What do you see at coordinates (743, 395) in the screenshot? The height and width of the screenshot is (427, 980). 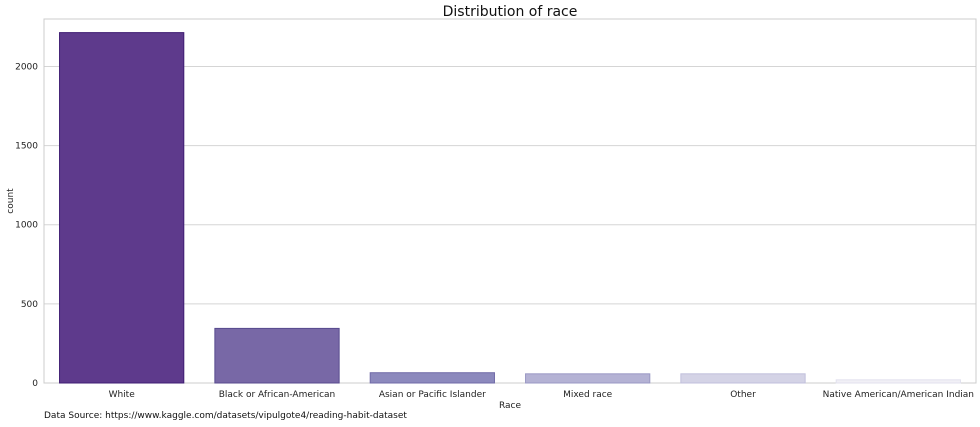 I see `x-tick-label: Other` at bounding box center [743, 395].